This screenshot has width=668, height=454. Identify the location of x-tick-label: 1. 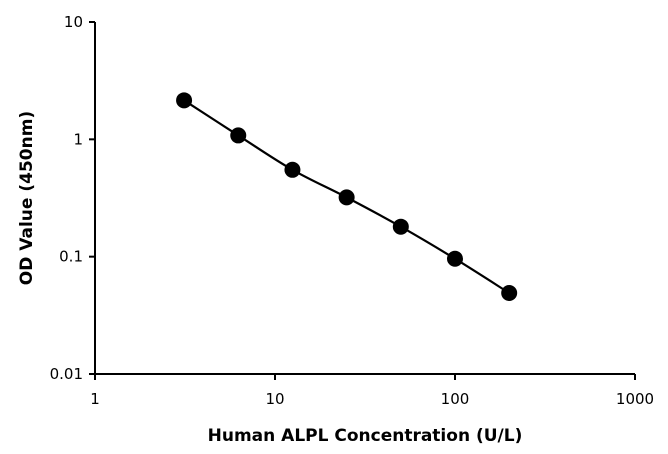
(95, 399).